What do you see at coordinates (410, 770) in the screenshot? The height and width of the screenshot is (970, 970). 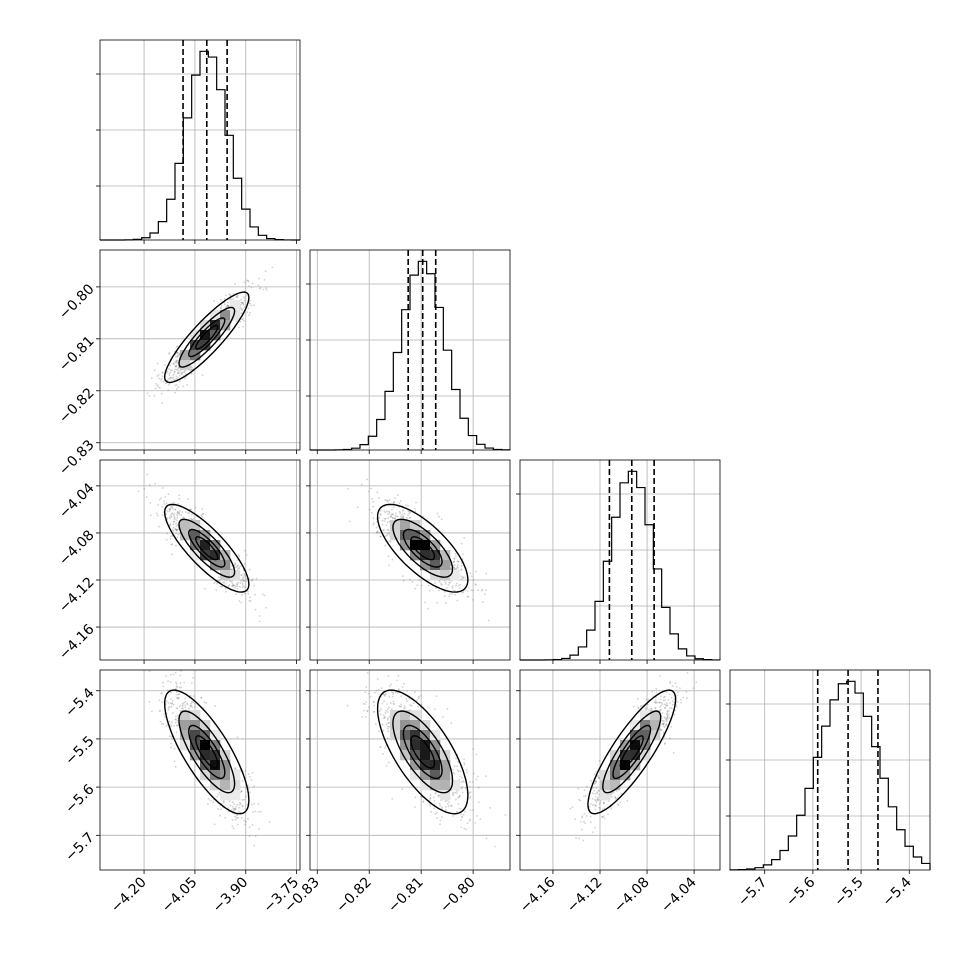 I see `panel-frame` at bounding box center [410, 770].